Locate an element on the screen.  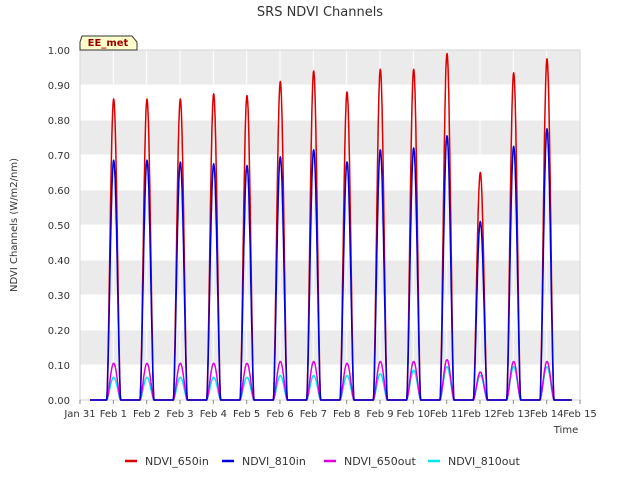
x-tick-label: Feb 2 is located at coordinates (146, 414).